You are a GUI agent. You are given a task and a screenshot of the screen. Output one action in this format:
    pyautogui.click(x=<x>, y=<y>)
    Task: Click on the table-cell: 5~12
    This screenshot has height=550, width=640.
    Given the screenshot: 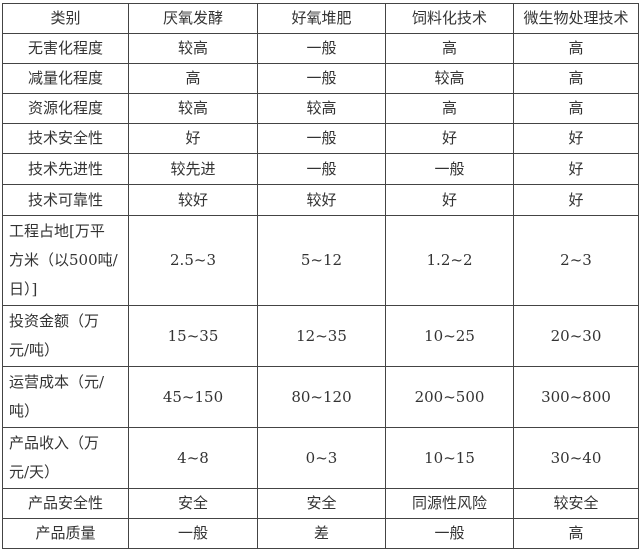 What is the action you would take?
    pyautogui.click(x=321, y=260)
    